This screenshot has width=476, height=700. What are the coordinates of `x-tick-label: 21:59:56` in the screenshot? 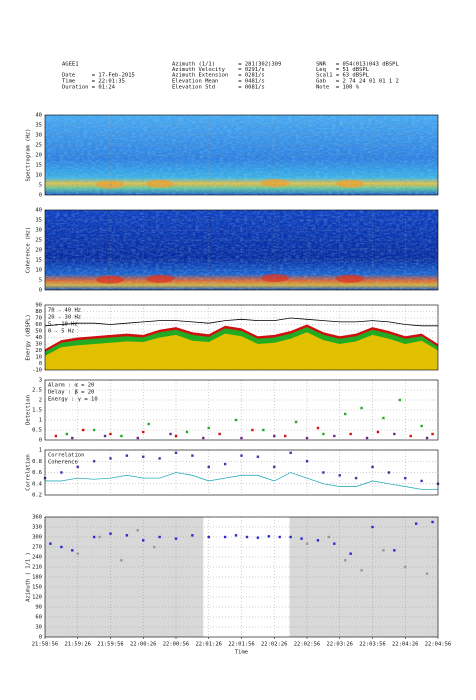 It's located at (110, 645).